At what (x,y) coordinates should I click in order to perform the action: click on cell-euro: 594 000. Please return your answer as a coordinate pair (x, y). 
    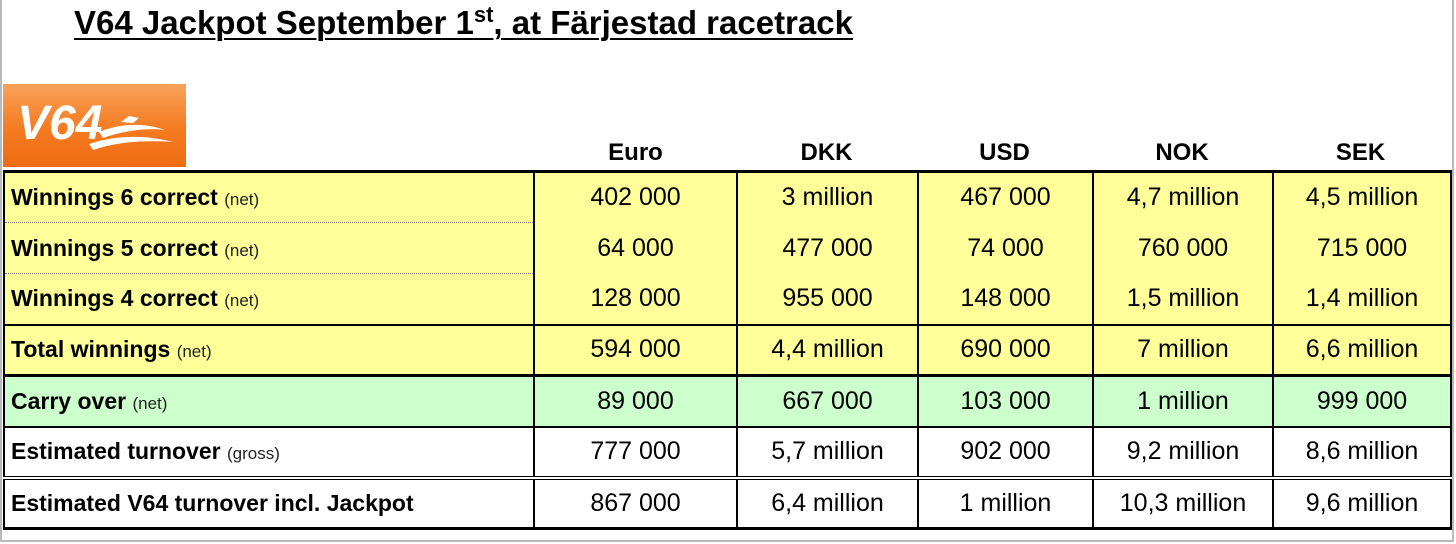
    Looking at the image, I should click on (635, 350).